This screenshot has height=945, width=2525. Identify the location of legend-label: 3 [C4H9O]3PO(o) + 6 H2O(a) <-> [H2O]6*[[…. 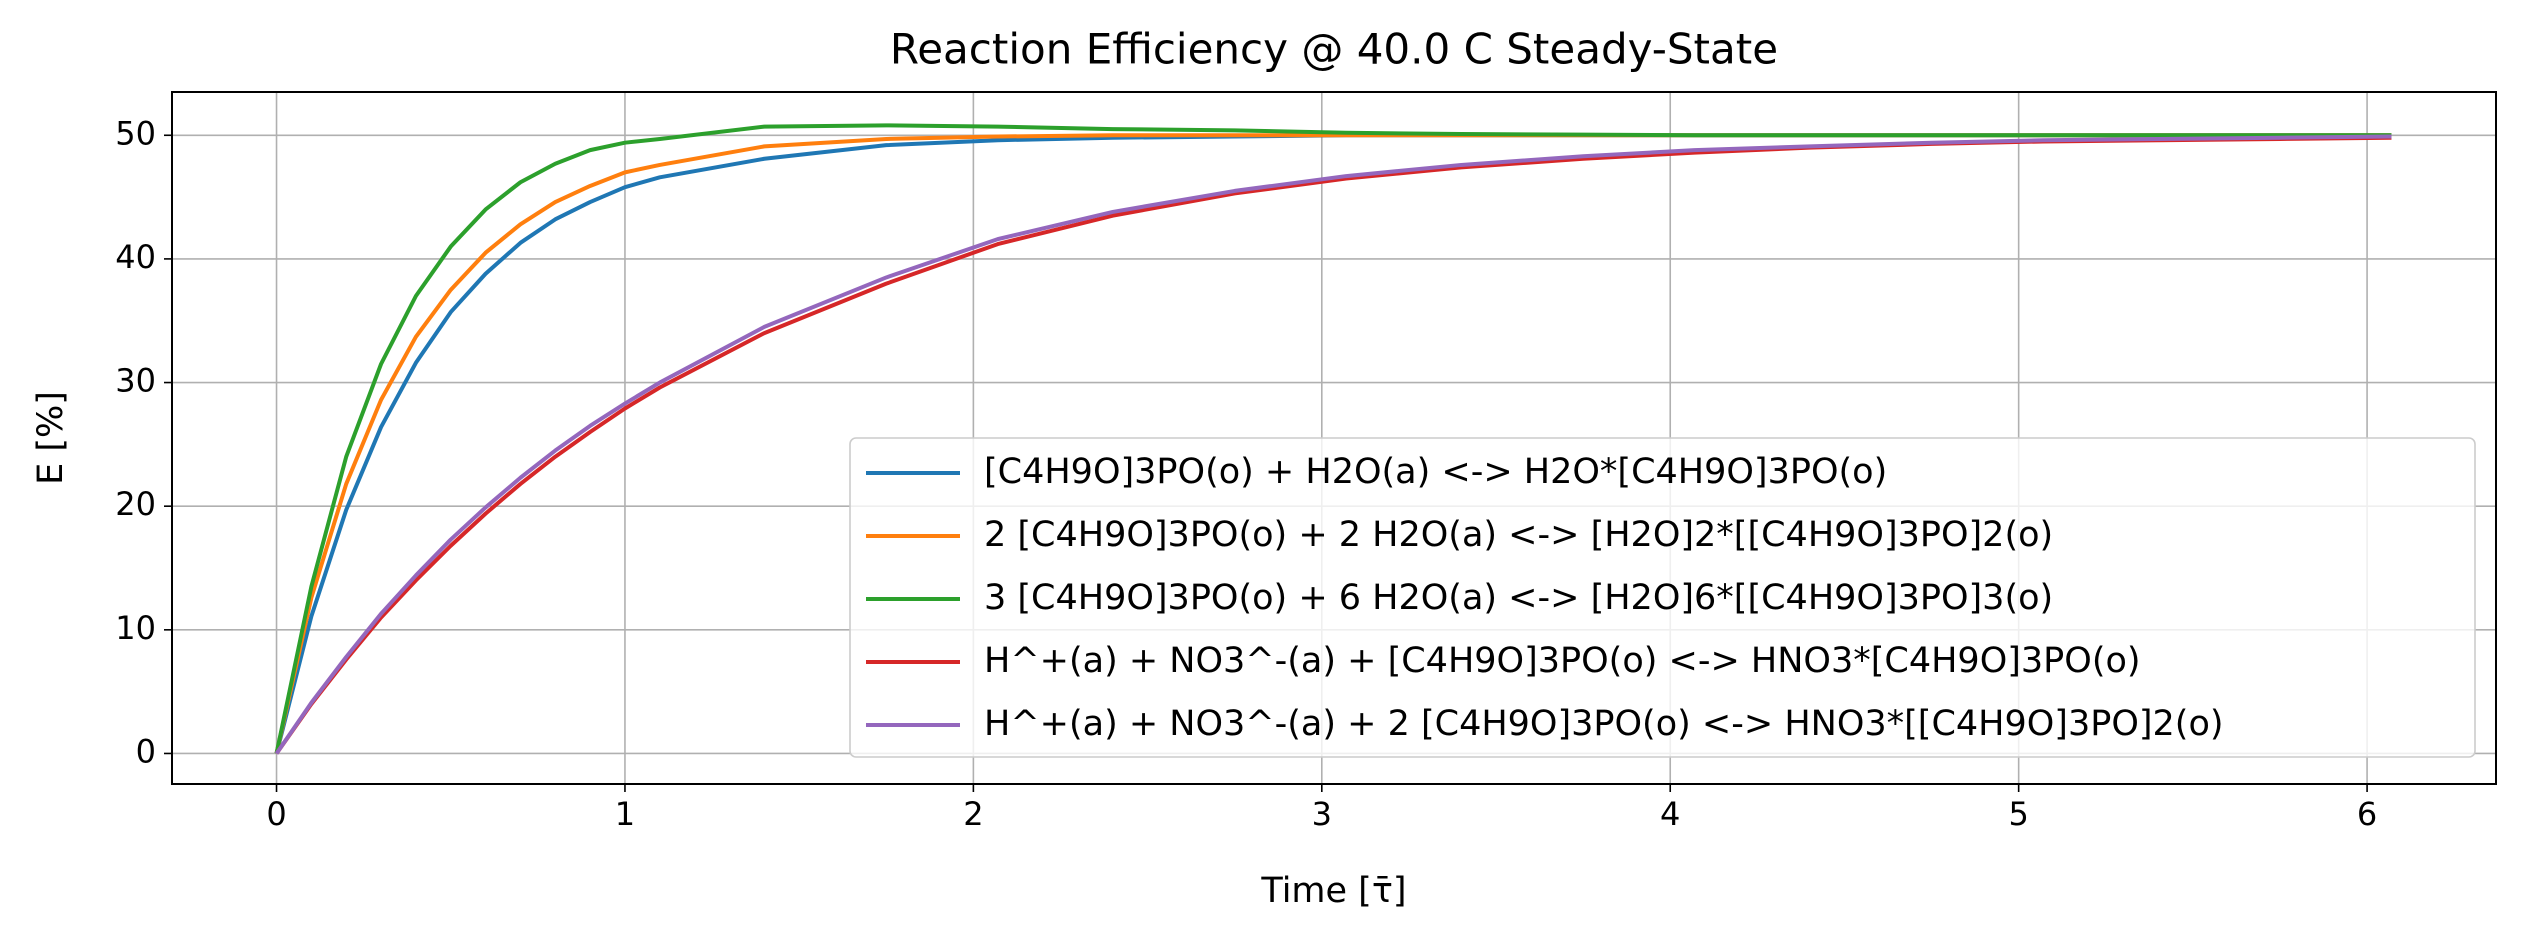
(1518, 598).